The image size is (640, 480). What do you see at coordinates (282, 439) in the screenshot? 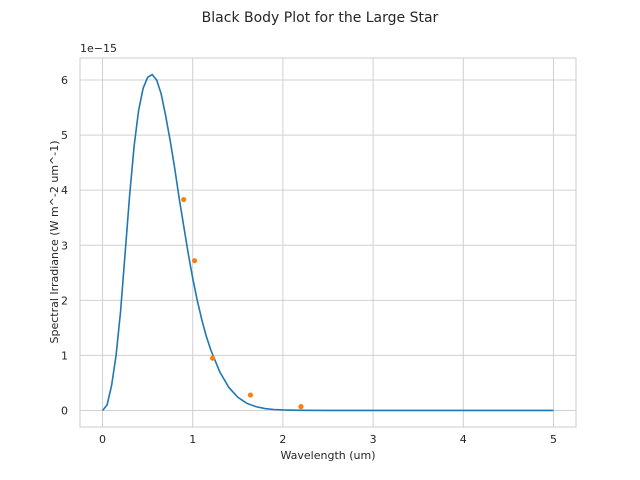
I see `x-tick-label: 2` at bounding box center [282, 439].